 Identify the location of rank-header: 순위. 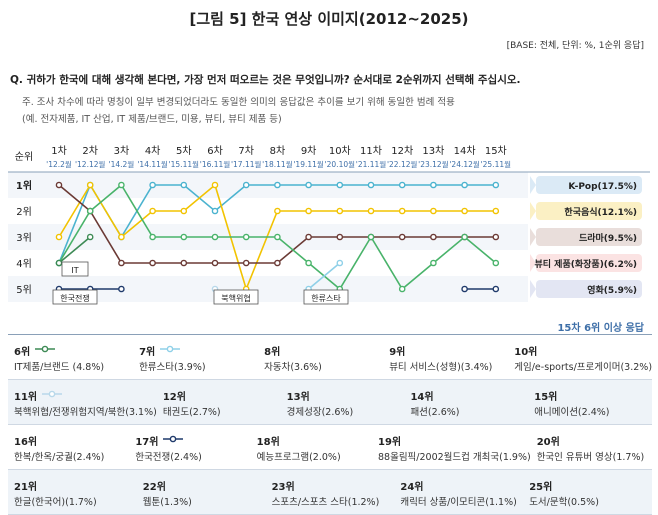
(24, 156).